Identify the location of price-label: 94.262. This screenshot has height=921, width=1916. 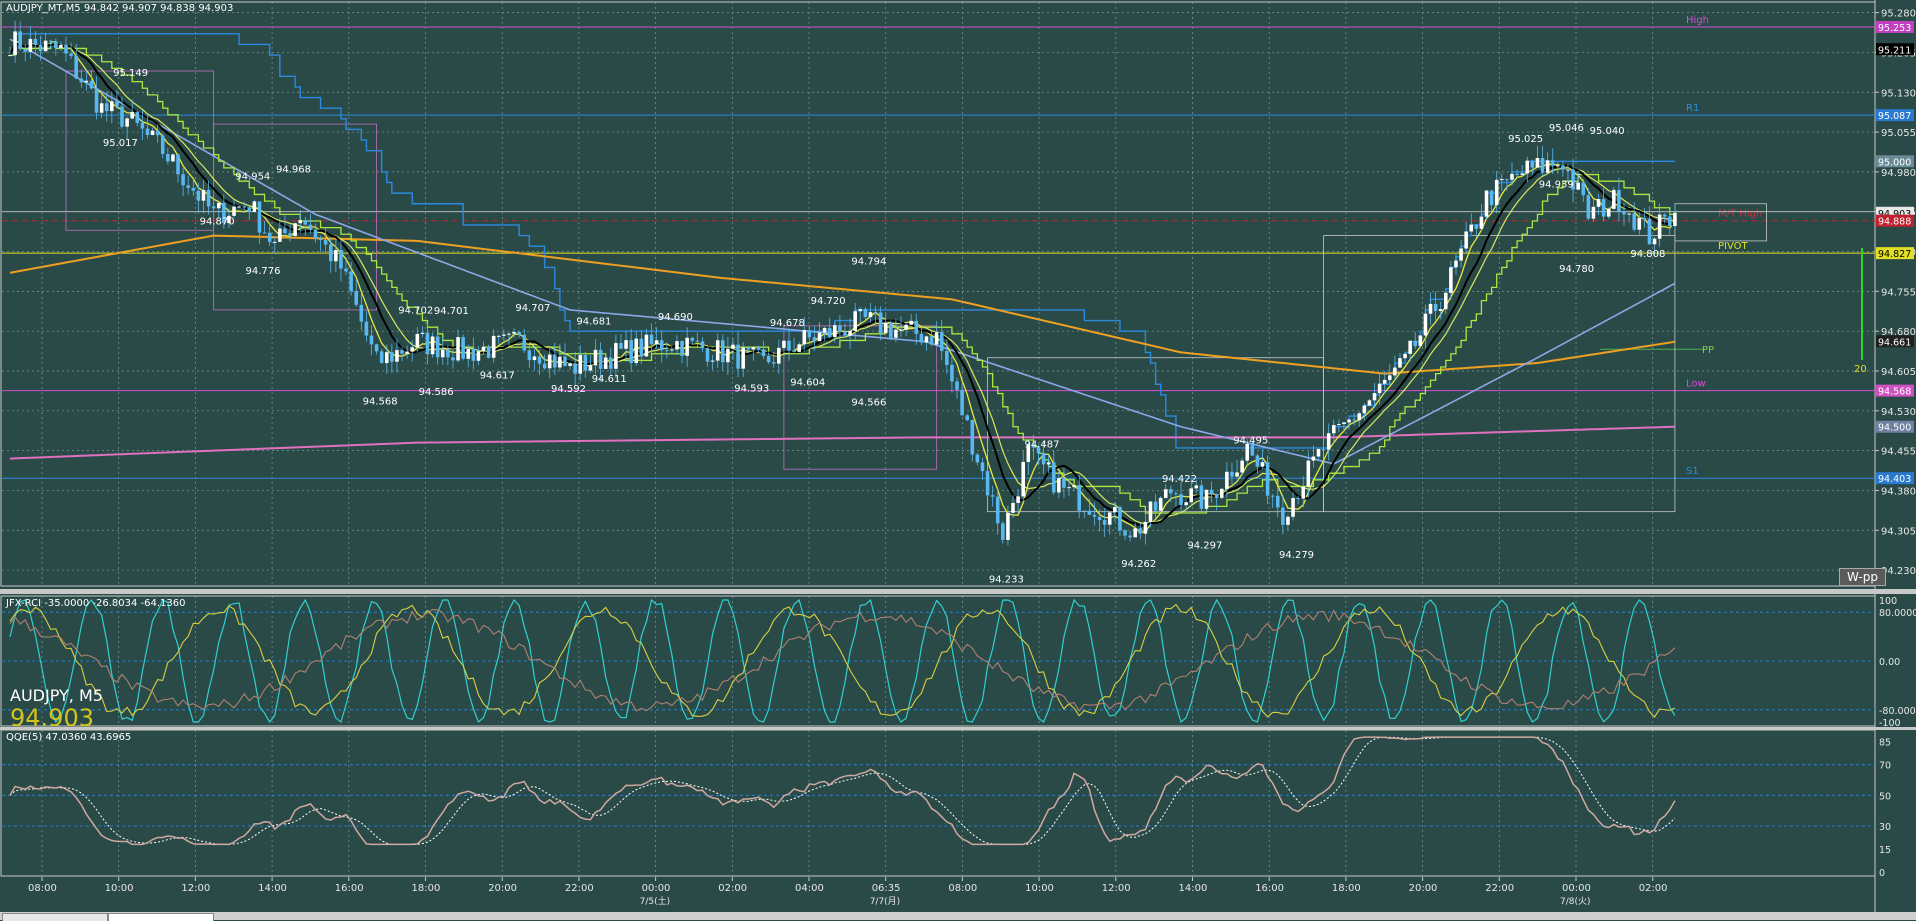
(1138, 564).